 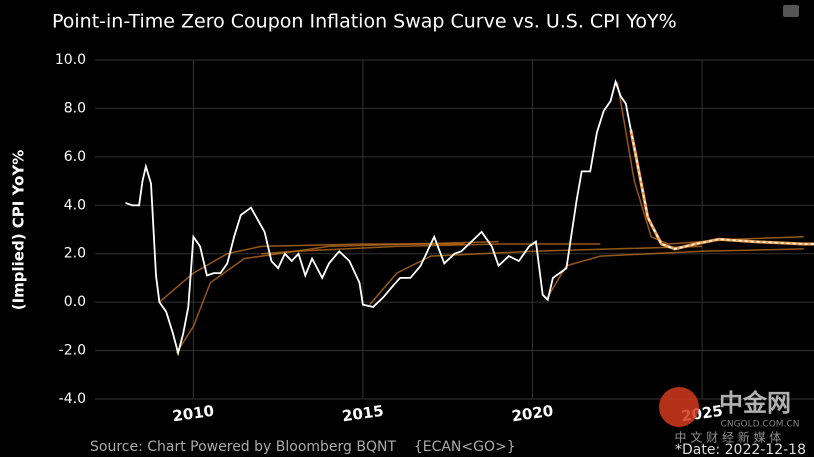 I want to click on series-dash, so click(x=722, y=190).